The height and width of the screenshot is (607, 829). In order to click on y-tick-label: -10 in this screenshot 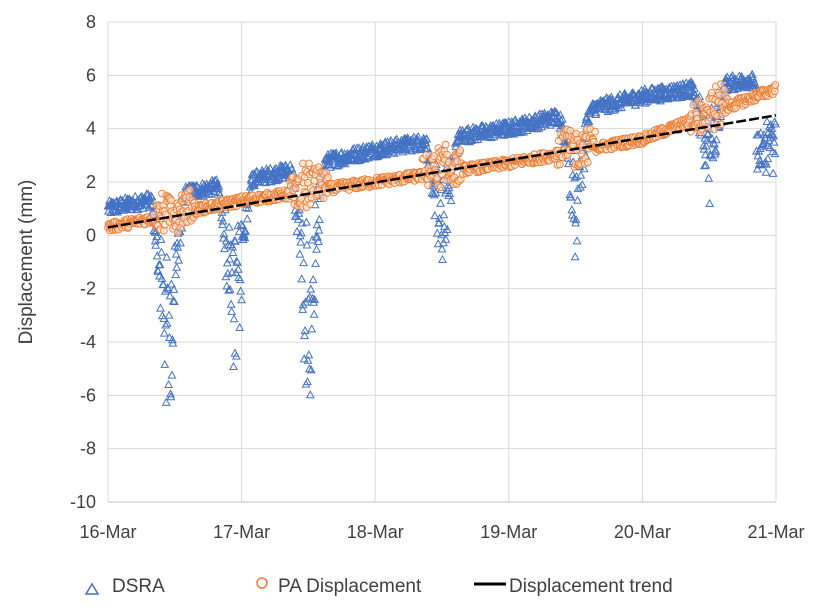, I will do `click(83, 502)`.